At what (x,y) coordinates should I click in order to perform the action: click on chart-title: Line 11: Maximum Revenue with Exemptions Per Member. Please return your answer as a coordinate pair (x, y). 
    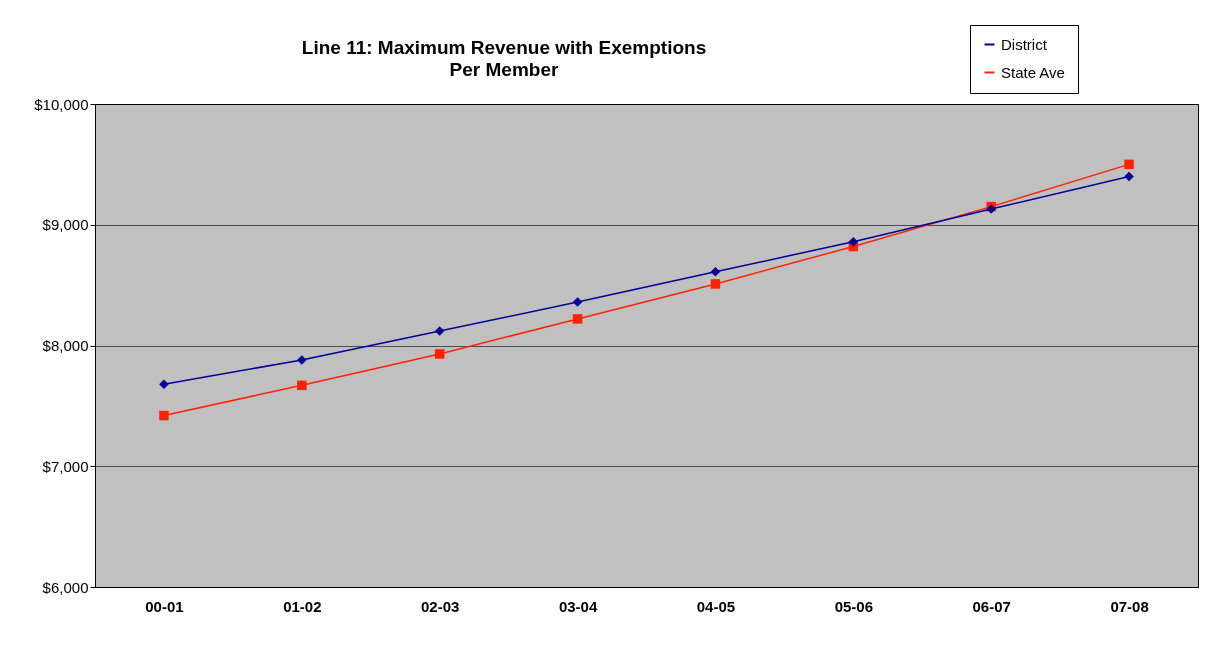
    Looking at the image, I should click on (504, 58).